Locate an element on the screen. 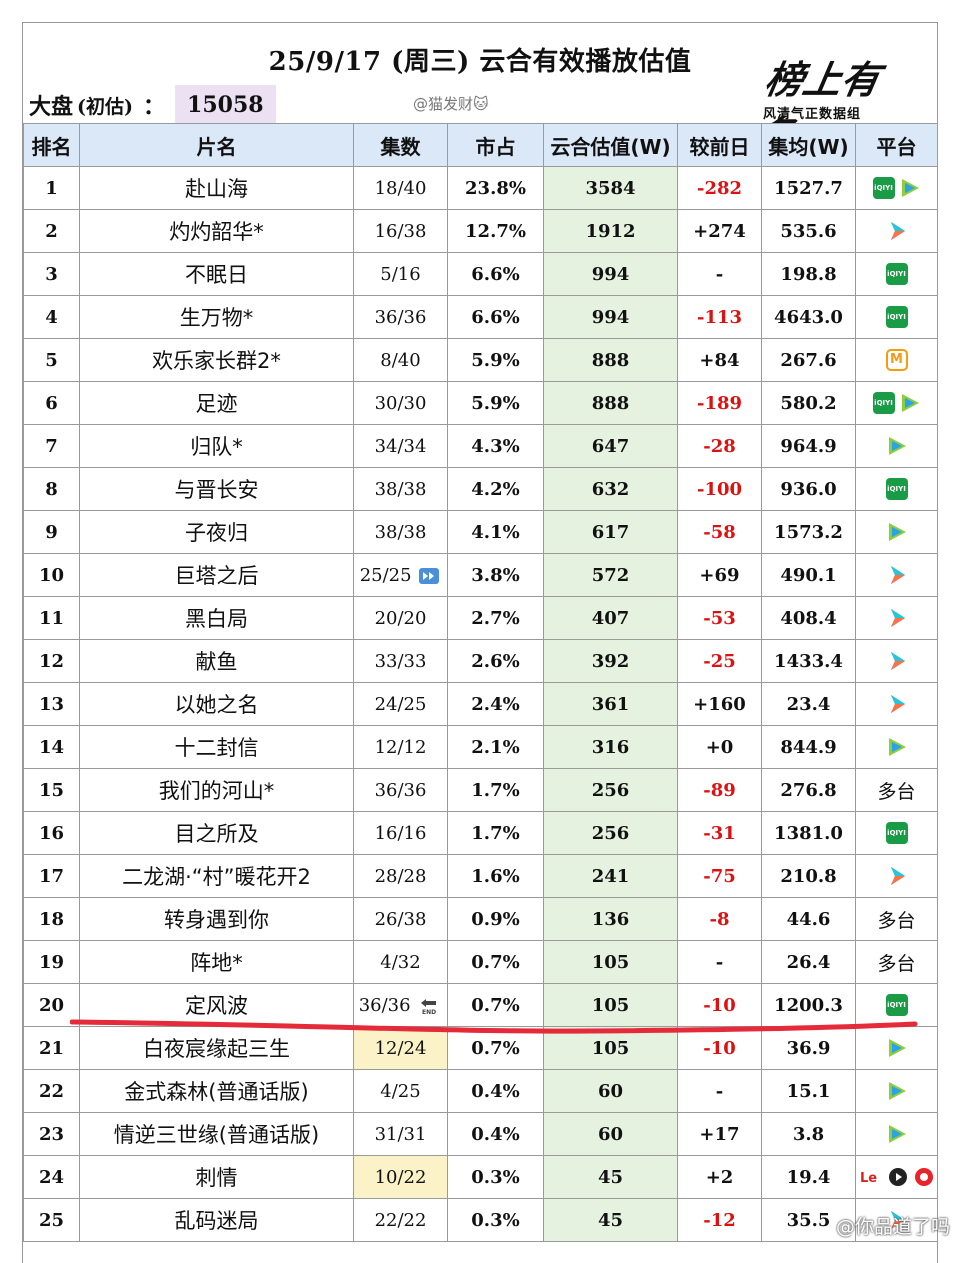 This screenshot has width=960, height=1263. episodes-value: 12/12 is located at coordinates (400, 747).